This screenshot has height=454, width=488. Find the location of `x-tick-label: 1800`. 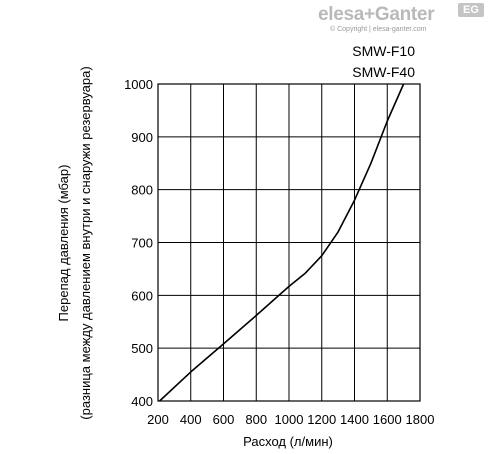

x-tick-label: 1800 is located at coordinates (420, 419).